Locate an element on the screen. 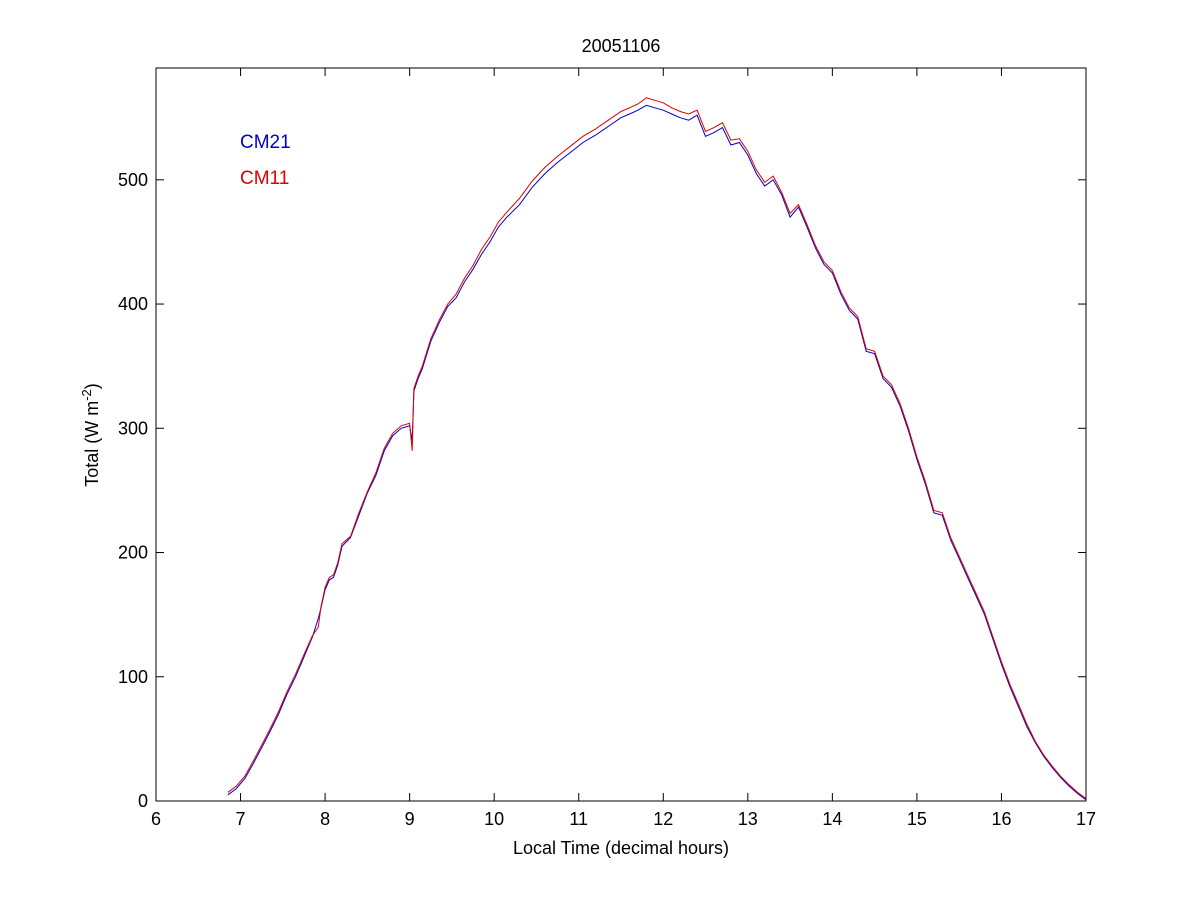 The width and height of the screenshot is (1200, 900). legend-item-cm11: CM11 is located at coordinates (264, 178).